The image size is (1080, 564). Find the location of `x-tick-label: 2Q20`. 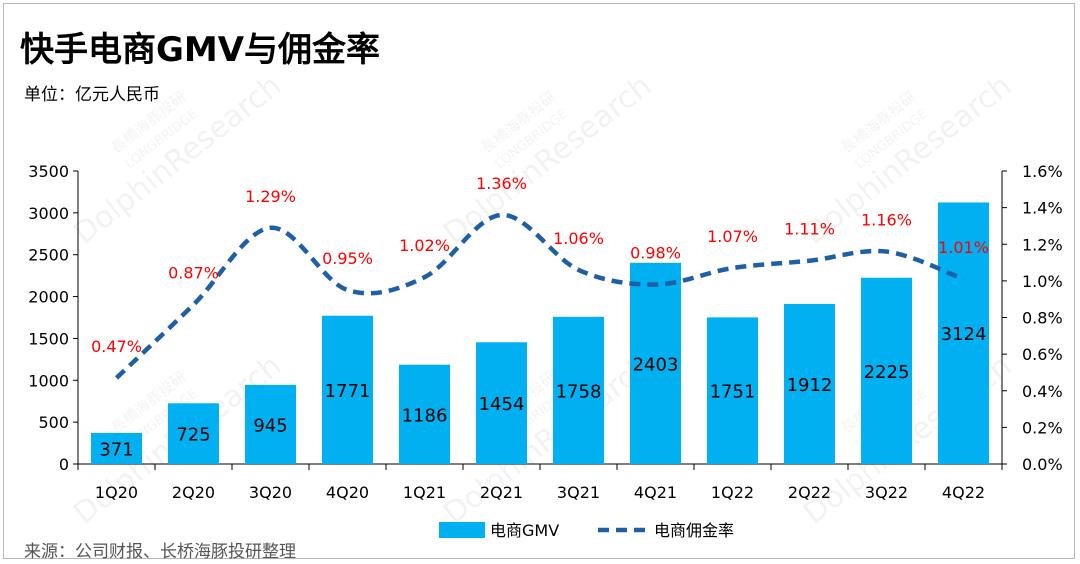

x-tick-label: 2Q20 is located at coordinates (193, 492).